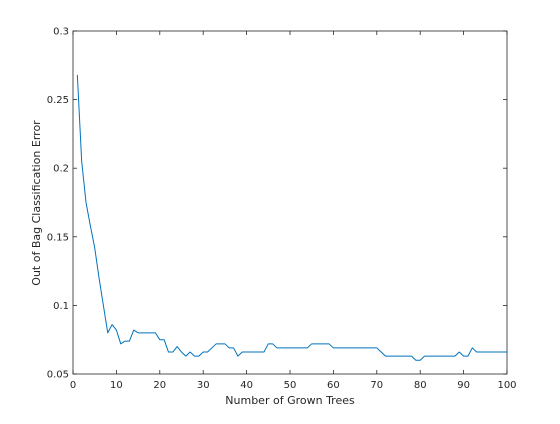 The image size is (560, 424). Describe the element at coordinates (203, 385) in the screenshot. I see `x-tick-label: 30` at that location.